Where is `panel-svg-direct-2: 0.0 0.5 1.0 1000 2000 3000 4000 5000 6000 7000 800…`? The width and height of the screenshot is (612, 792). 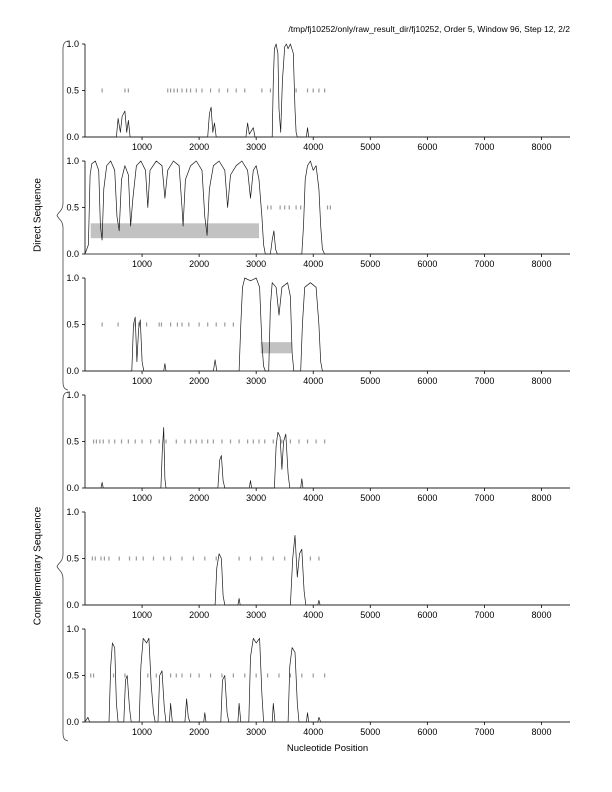
panel-svg-direct-2: 0.0 0.5 1.0 1000 2000 3000 4000 5000 6000 7000 800… is located at coordinates (318, 212).